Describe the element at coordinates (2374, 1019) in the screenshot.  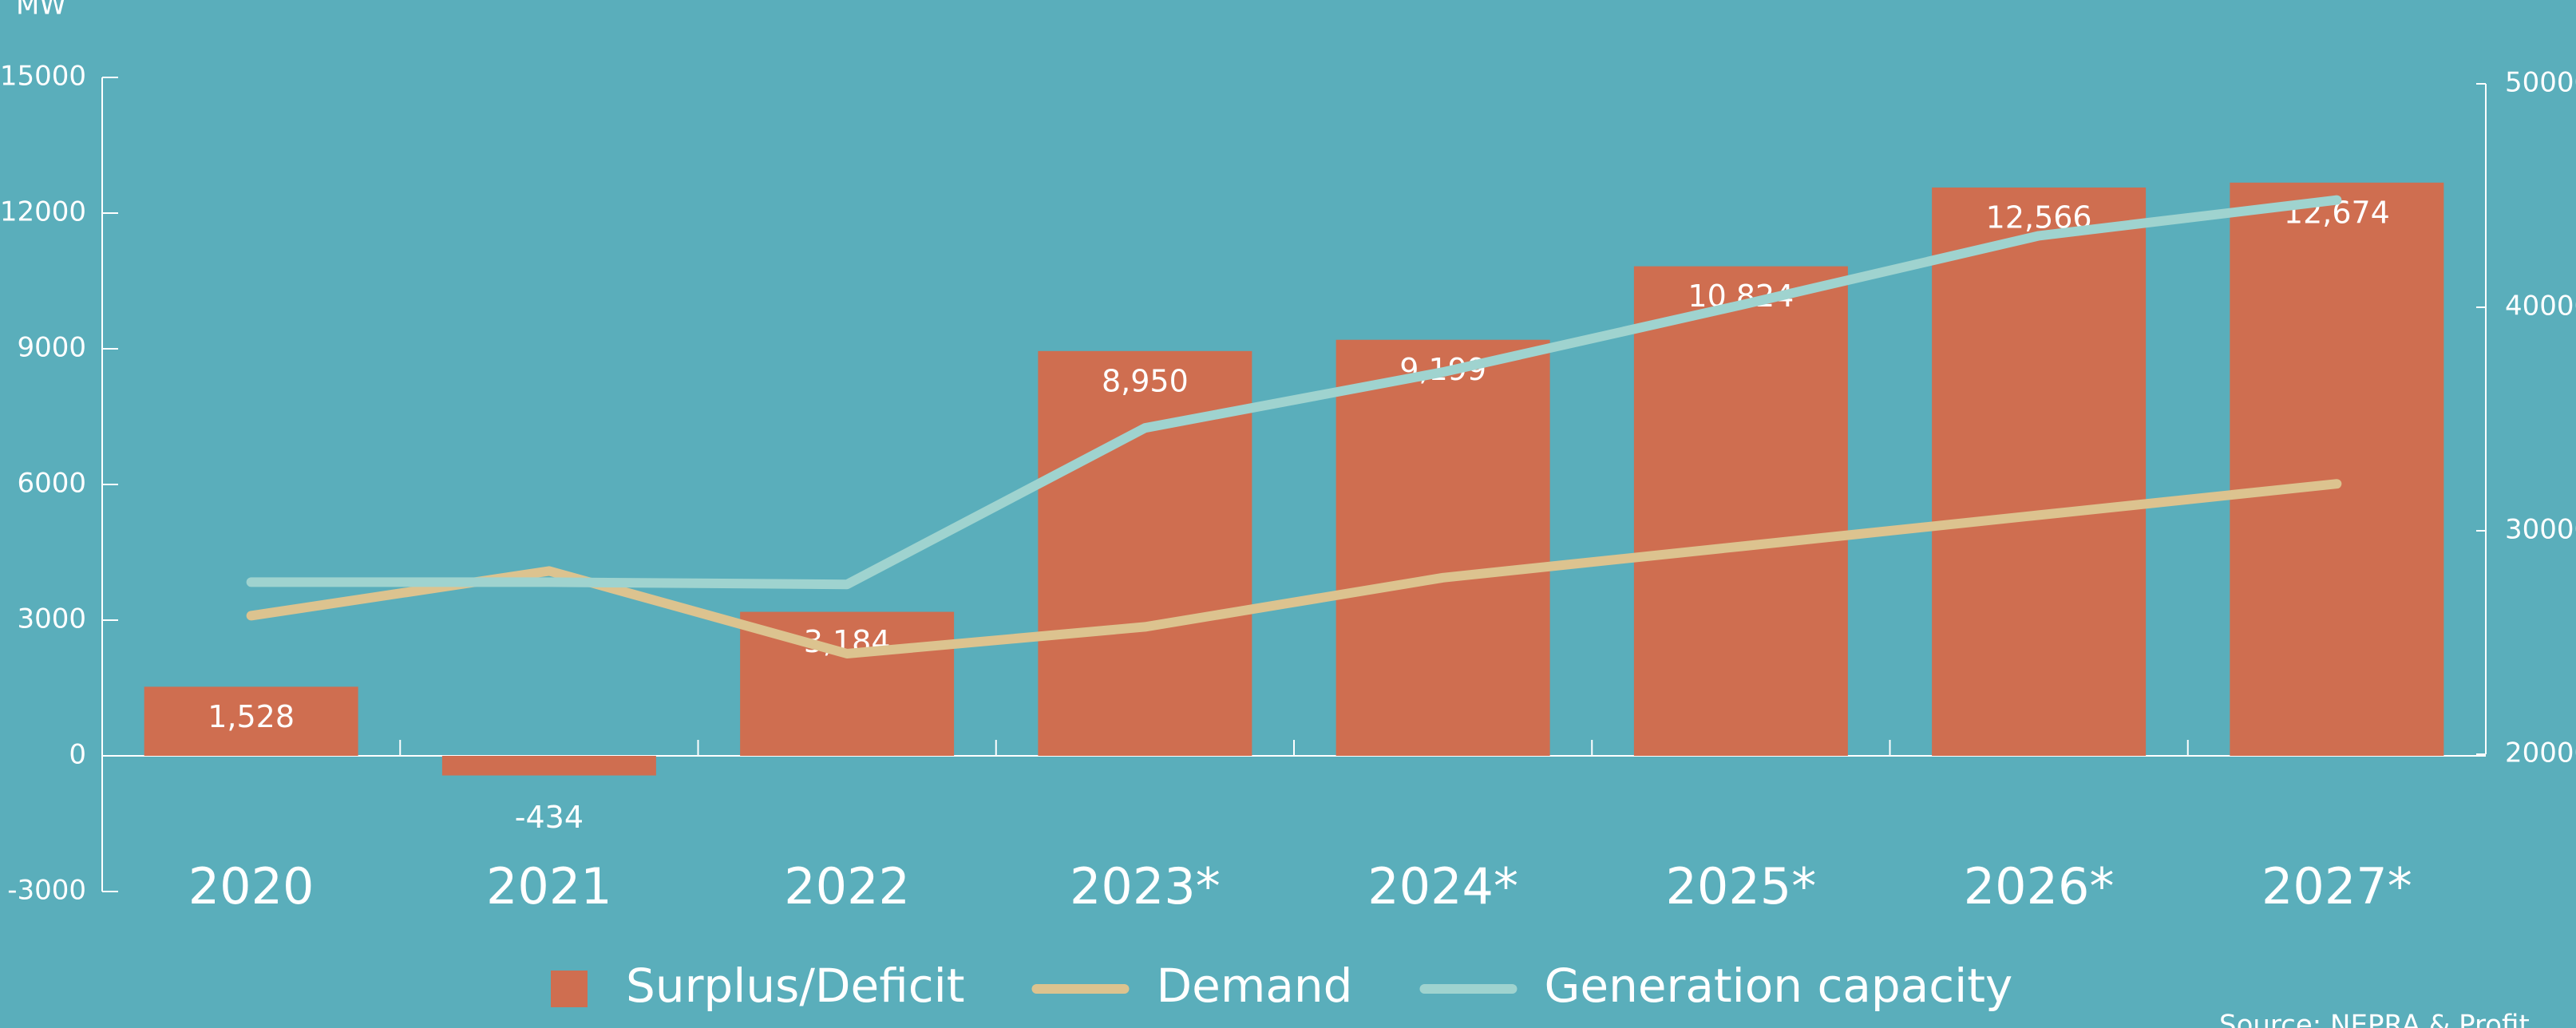
I see `source: Source: NEPRA & Profit` at that location.